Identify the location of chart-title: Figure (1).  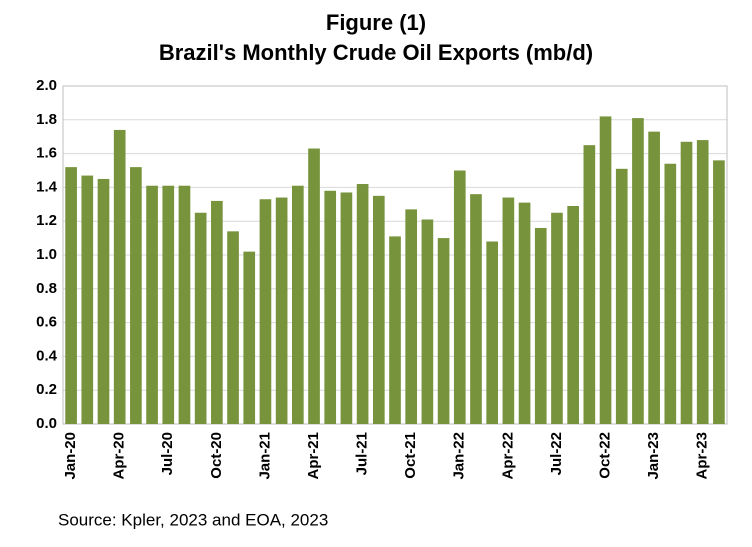
(376, 22).